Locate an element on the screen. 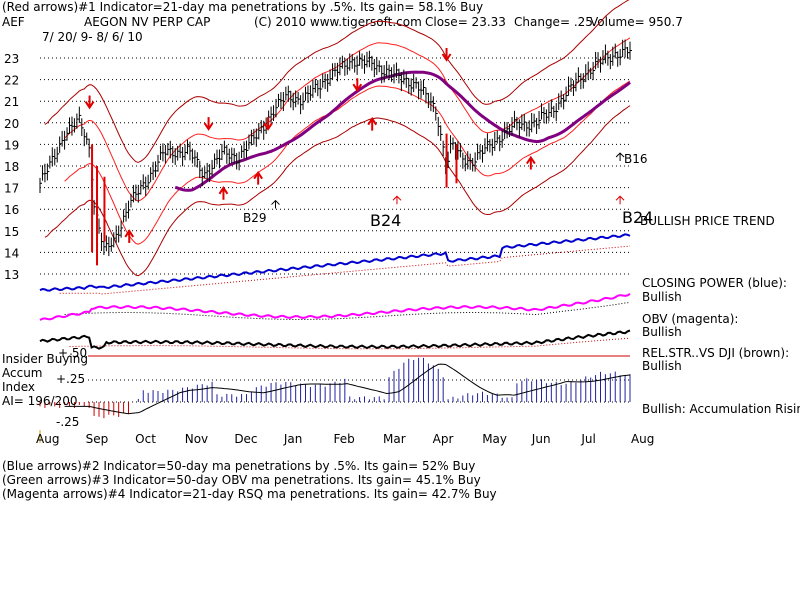 This screenshot has height=600, width=800. insider-title-2: Accum is located at coordinates (22, 373).